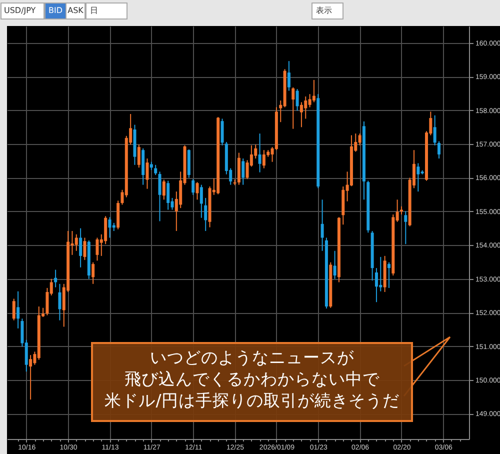  I want to click on text: ASK, so click(76, 10).